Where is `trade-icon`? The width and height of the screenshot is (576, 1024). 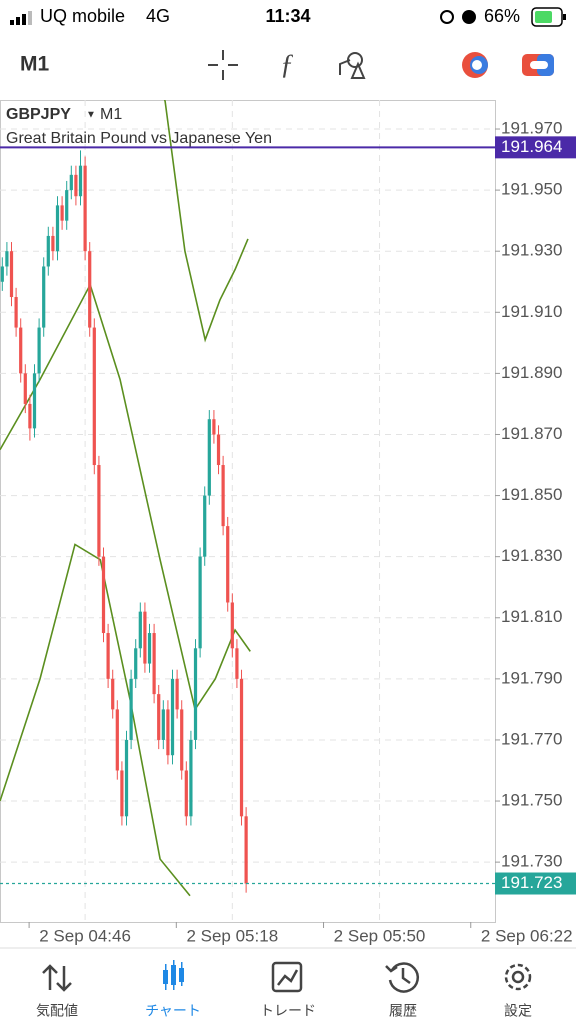
trade-icon is located at coordinates (287, 977).